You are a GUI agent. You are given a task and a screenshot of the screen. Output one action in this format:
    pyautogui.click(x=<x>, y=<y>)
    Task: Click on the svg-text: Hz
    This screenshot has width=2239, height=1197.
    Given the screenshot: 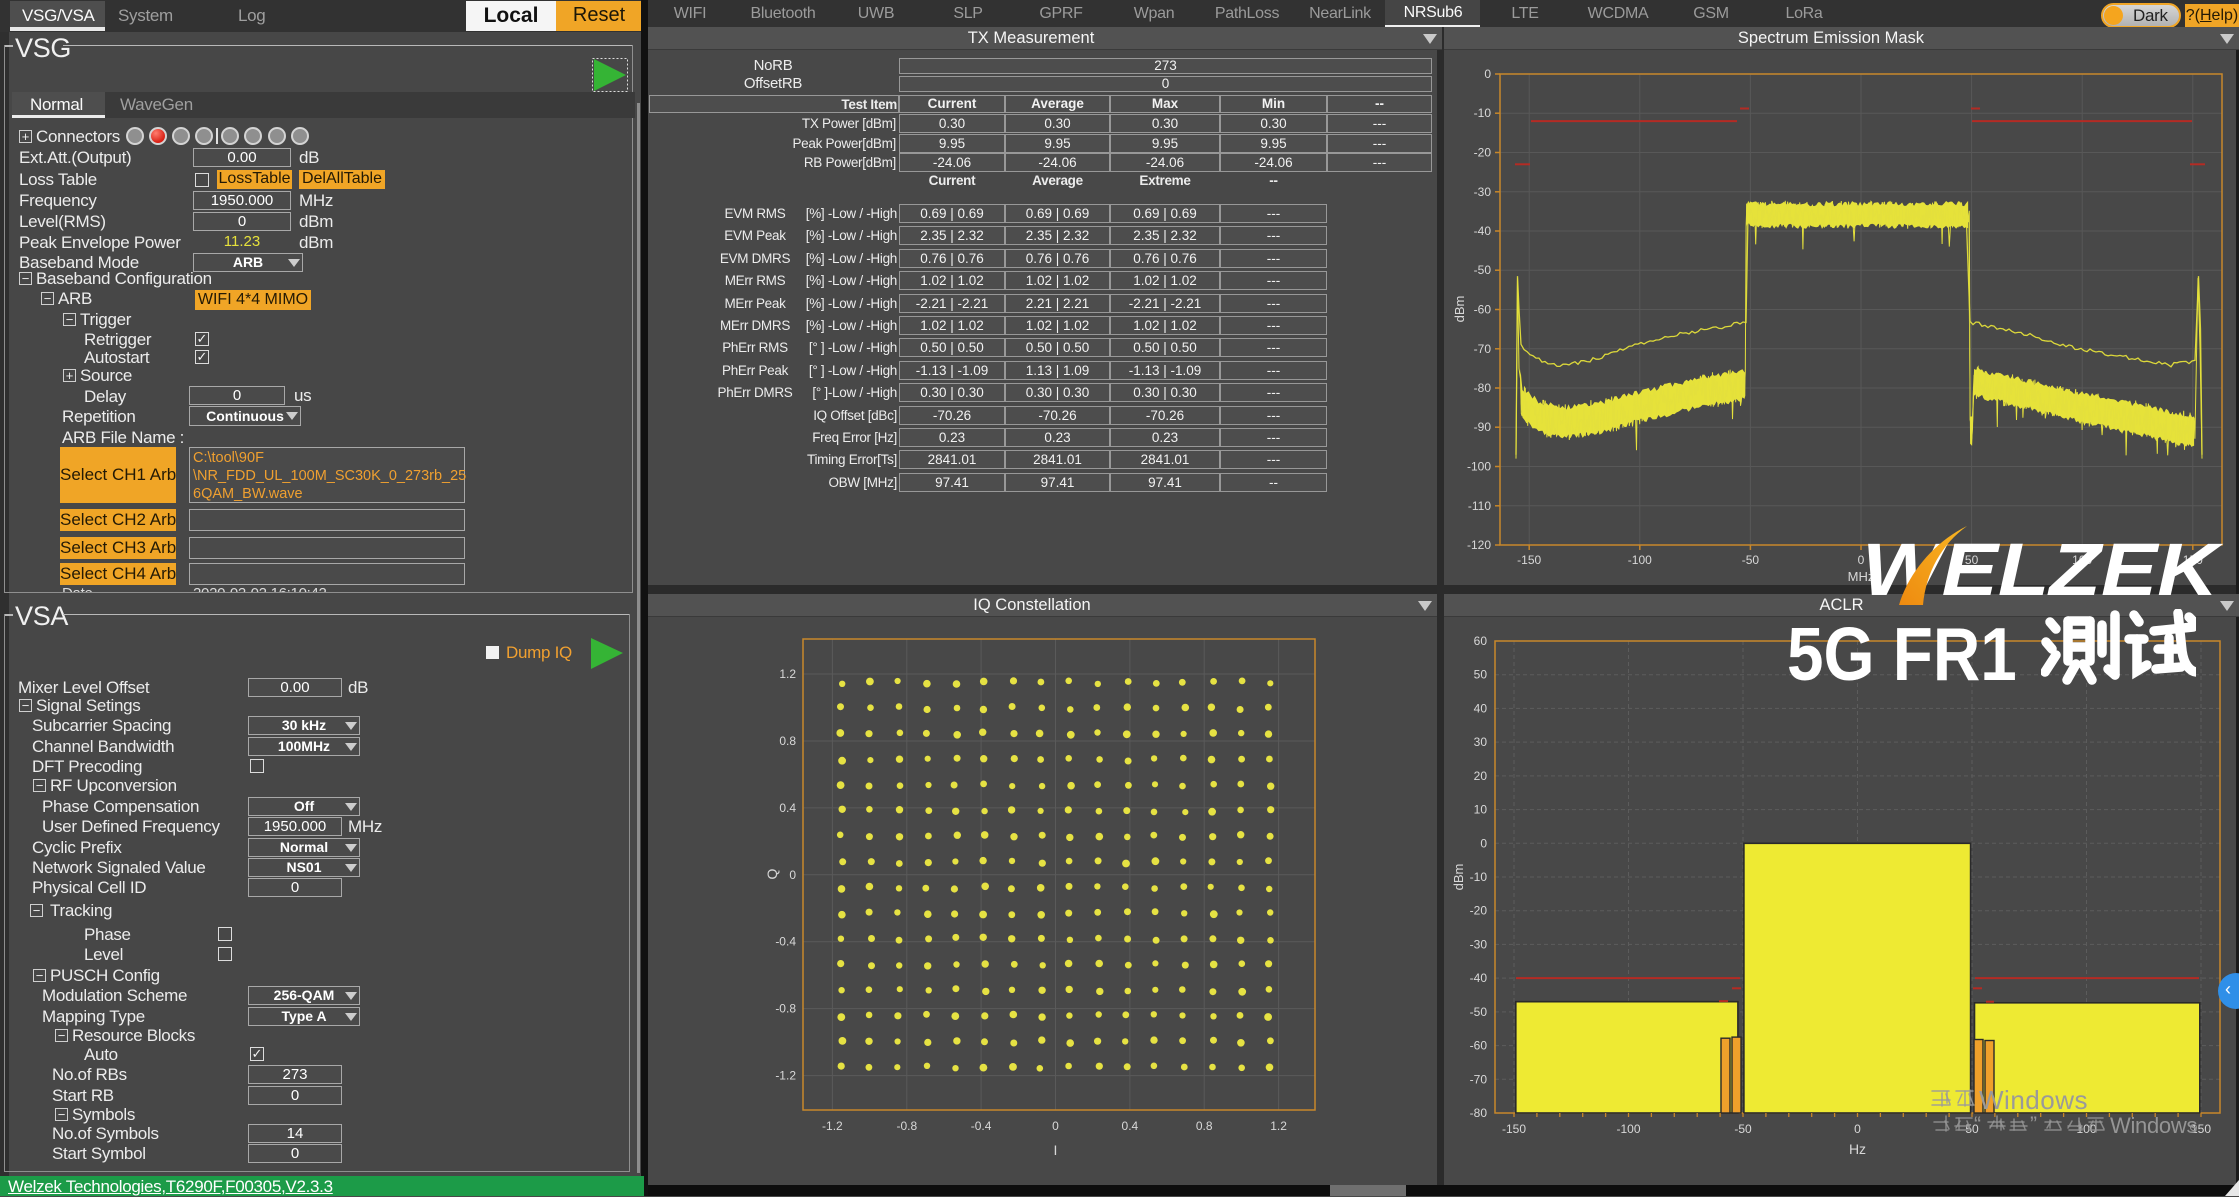 What is the action you would take?
    pyautogui.click(x=1857, y=1149)
    